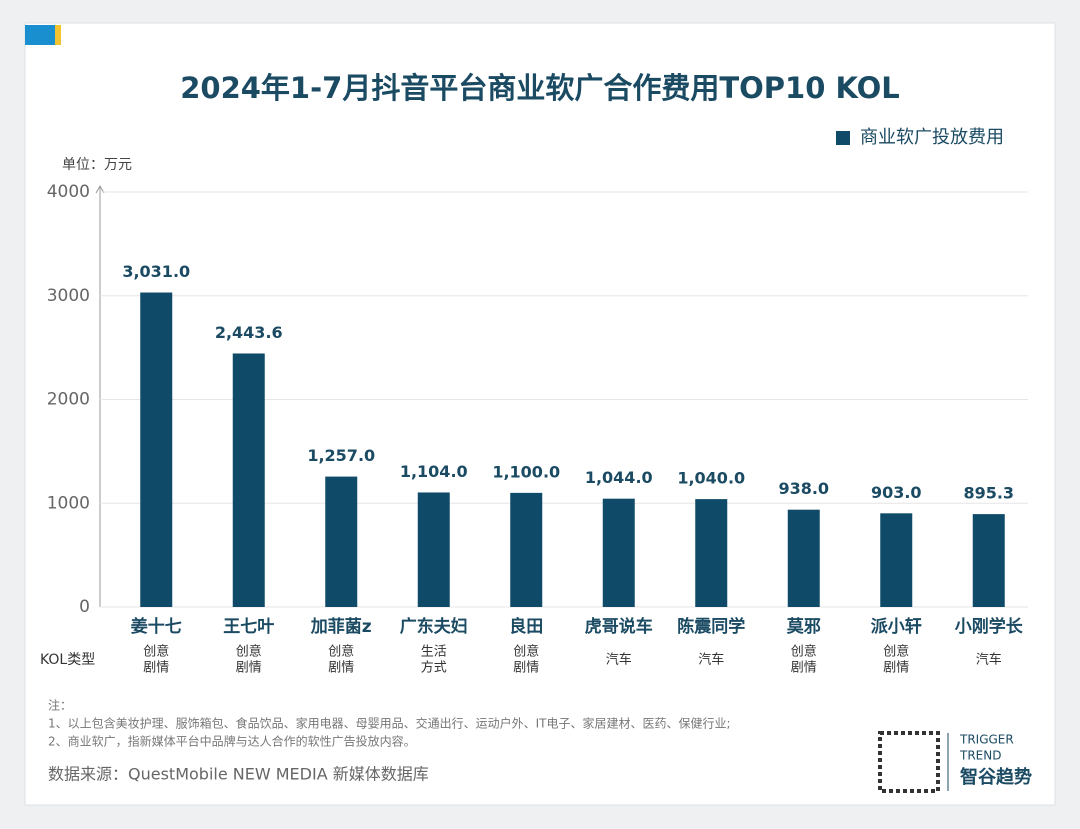 The image size is (1080, 829). Describe the element at coordinates (434, 471) in the screenshot. I see `value-label: 1,104.0` at that location.